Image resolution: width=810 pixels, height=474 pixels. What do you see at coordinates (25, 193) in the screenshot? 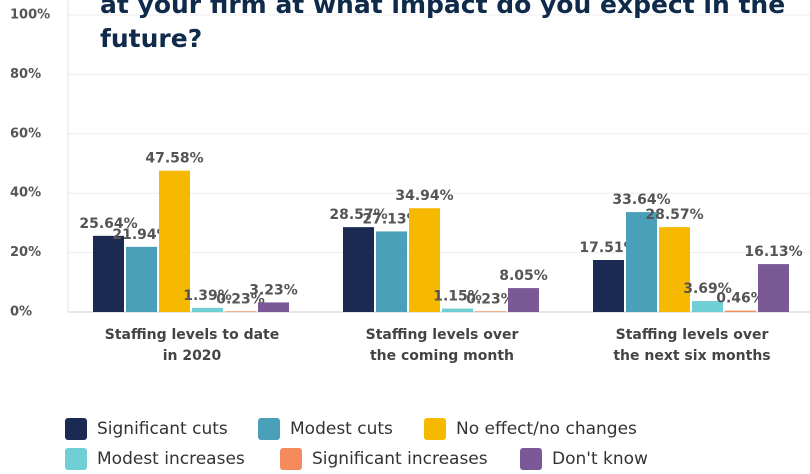
I see `y-tick-label: 40%` at bounding box center [25, 193].